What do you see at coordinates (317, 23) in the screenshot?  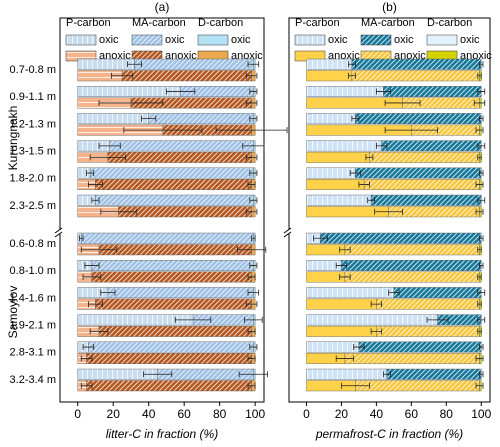 I see `legend-header: P-carbon` at bounding box center [317, 23].